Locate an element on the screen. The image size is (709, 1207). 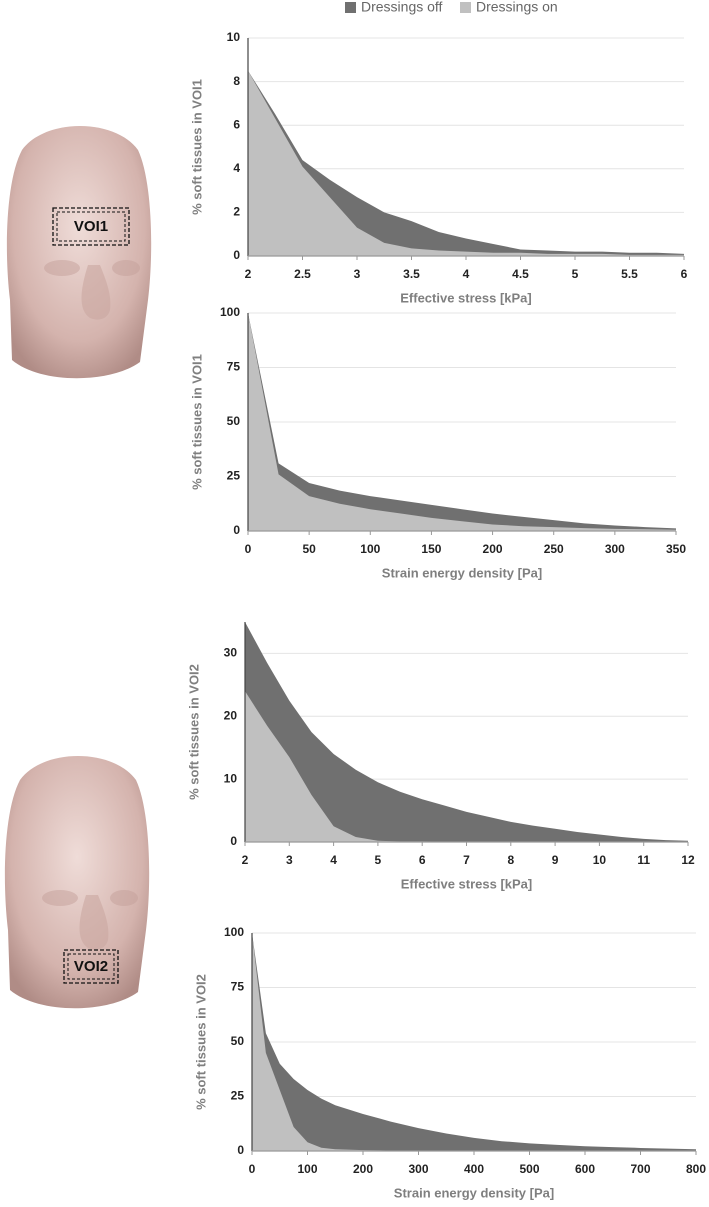
x-tick-label: 2.5 is located at coordinates (302, 274).